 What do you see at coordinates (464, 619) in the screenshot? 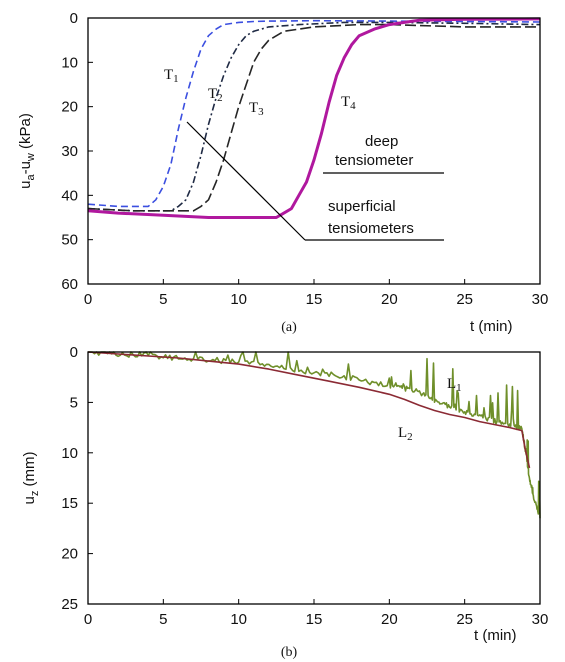
I see `chart-b-x-tick-label: 25` at bounding box center [464, 619].